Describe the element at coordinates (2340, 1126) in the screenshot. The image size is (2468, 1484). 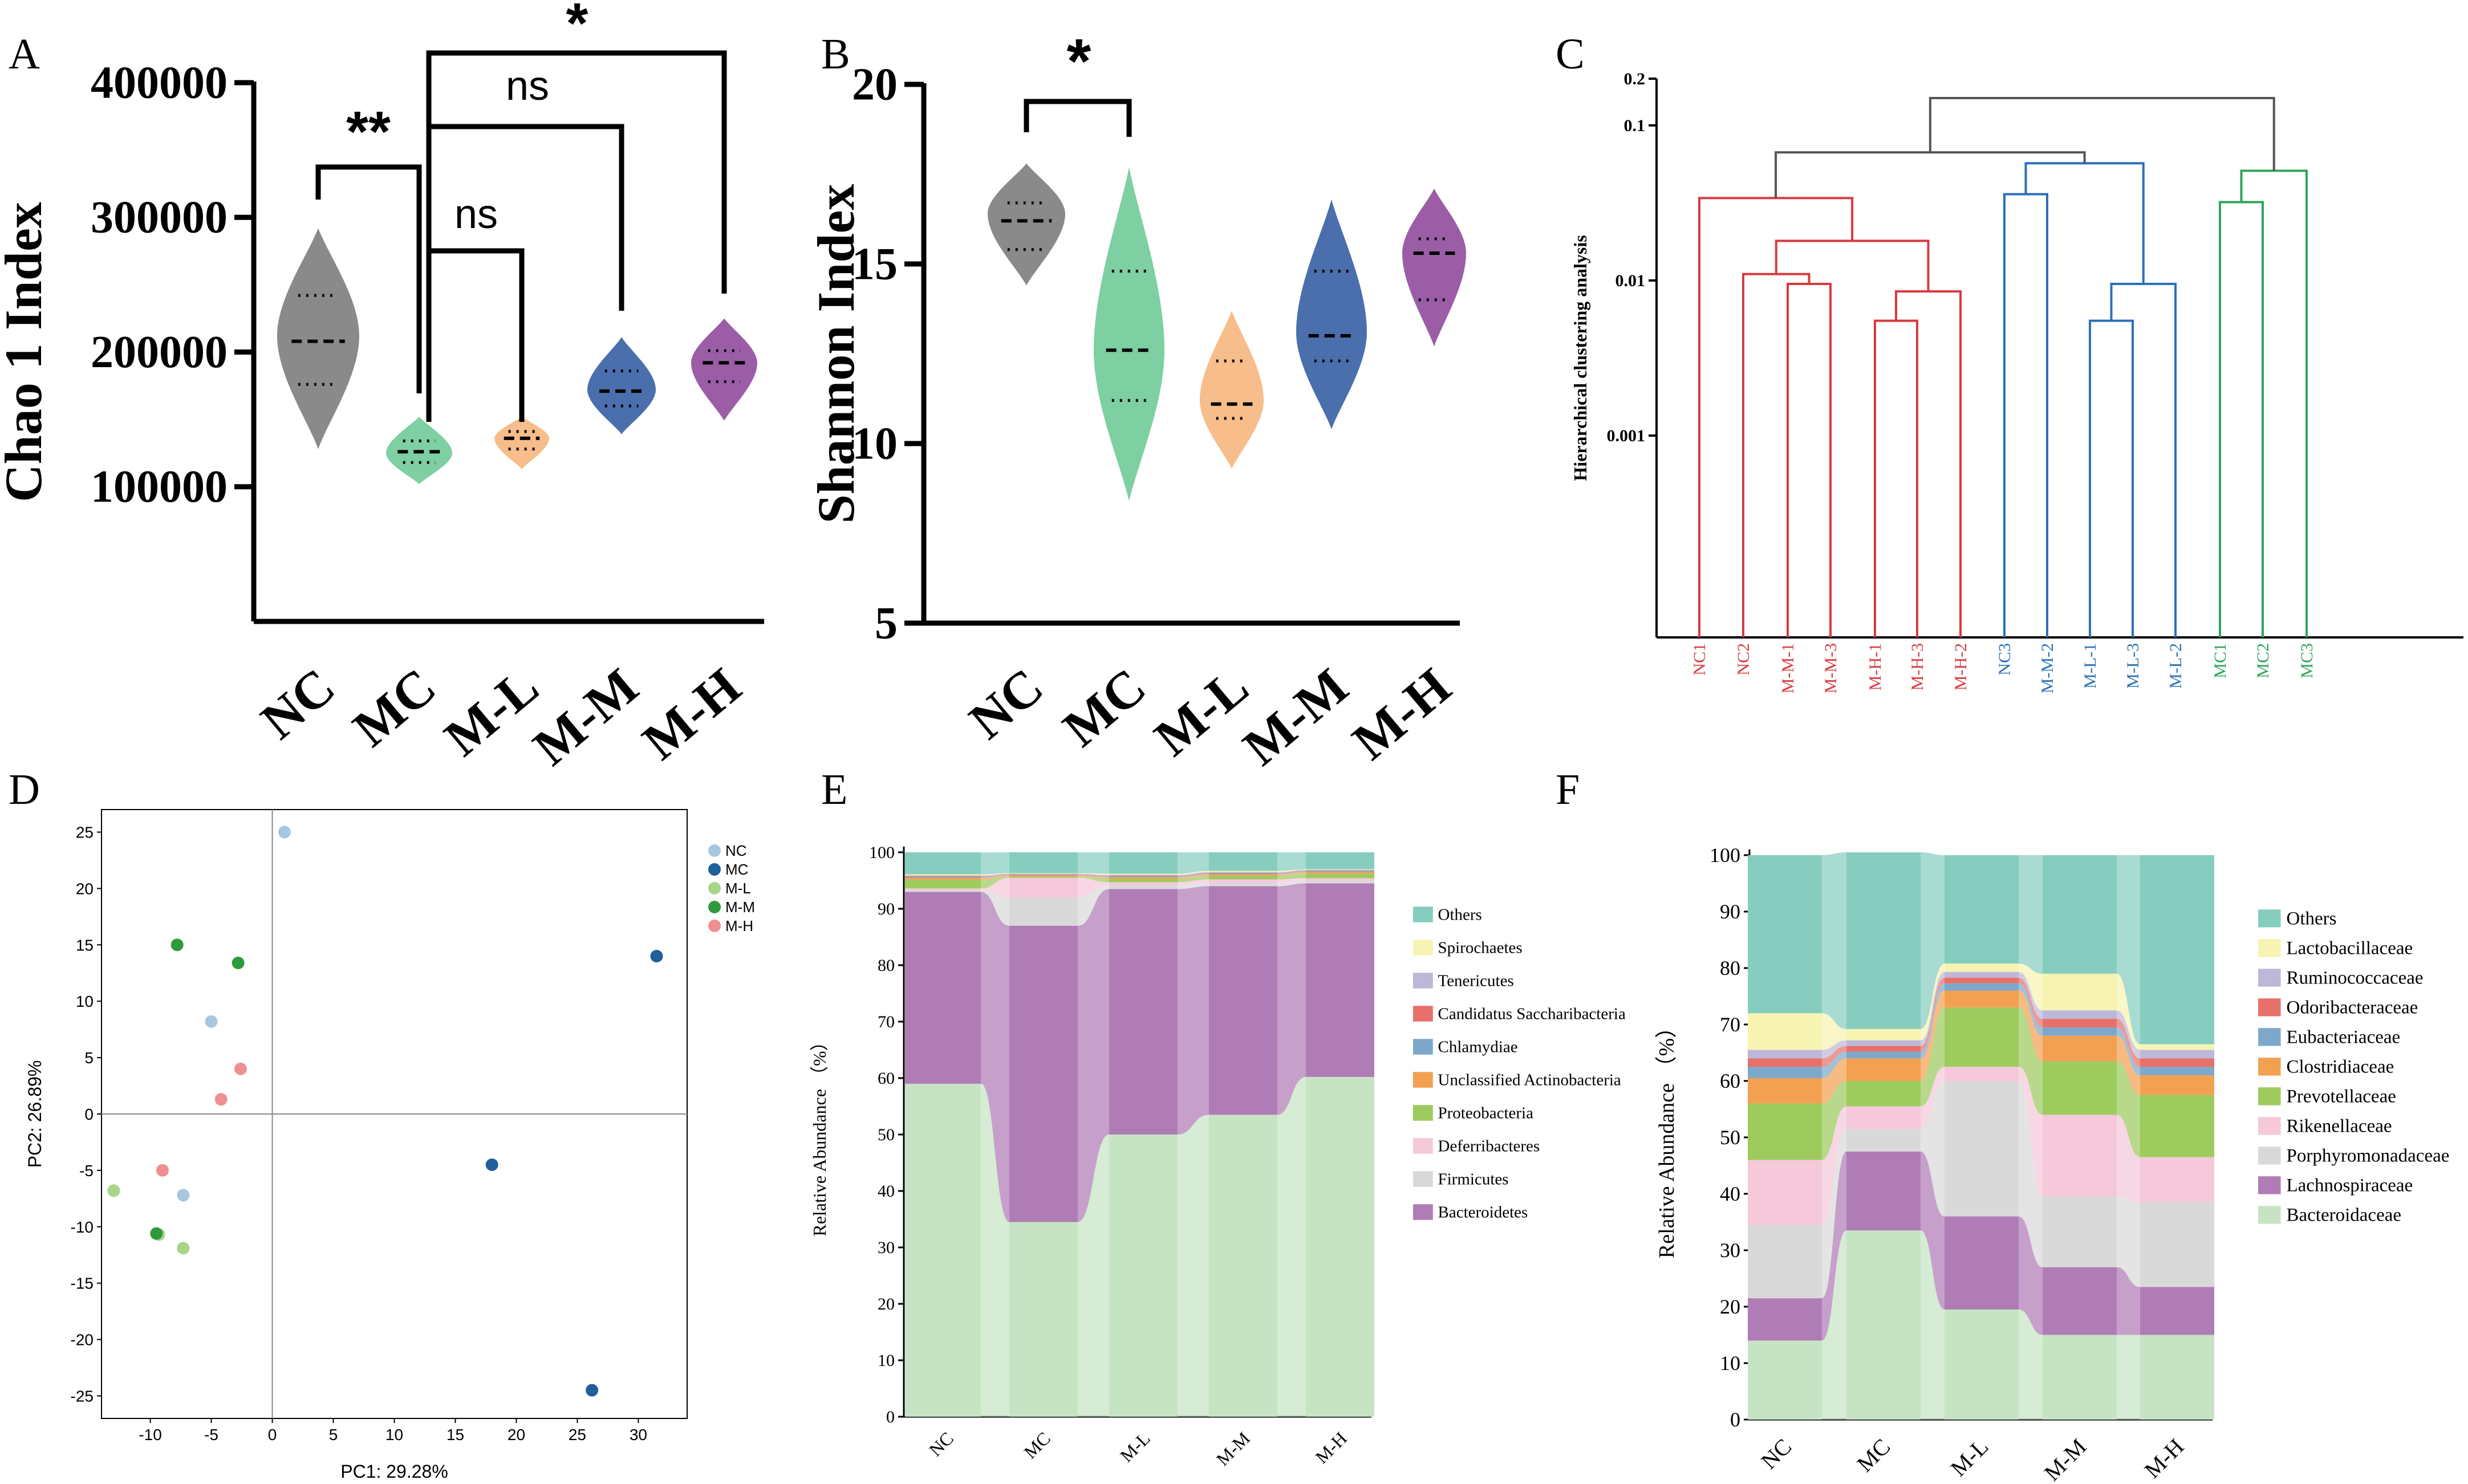
I see `legend-label: Rikenellaceae` at that location.